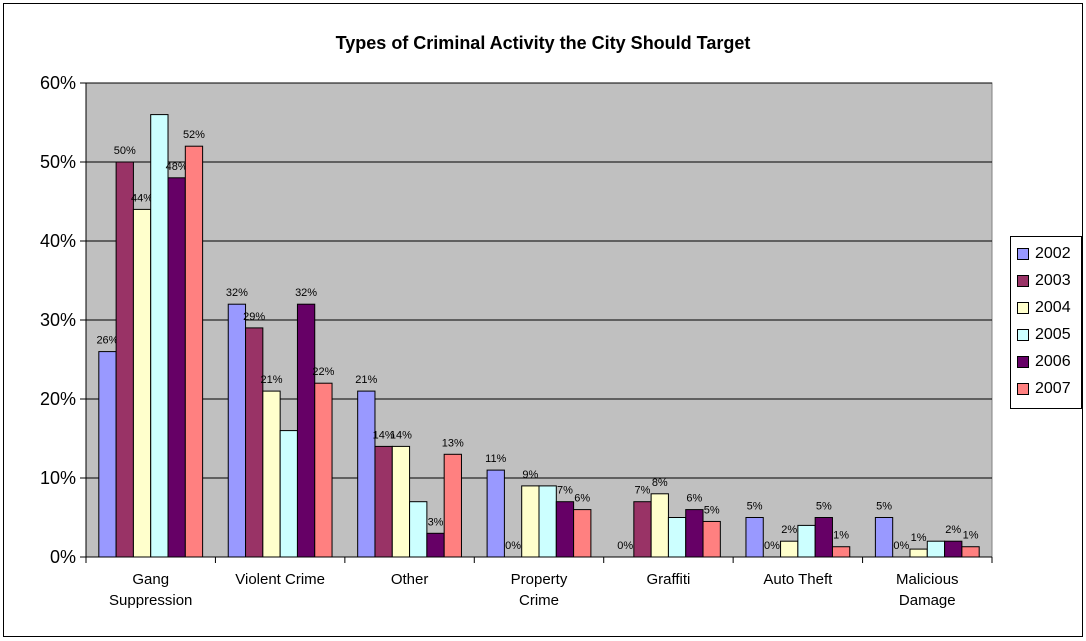 The width and height of the screenshot is (1086, 641). What do you see at coordinates (1053, 280) in the screenshot?
I see `legend-label: 2003` at bounding box center [1053, 280].